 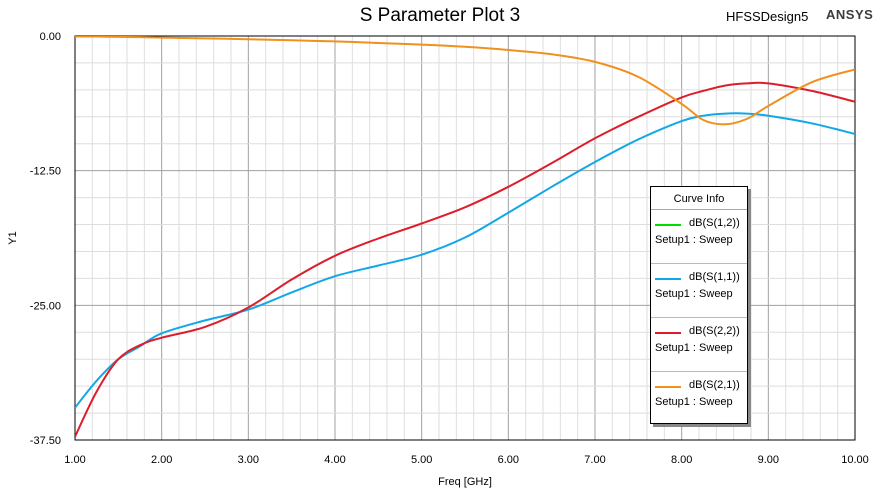 What do you see at coordinates (248, 460) in the screenshot?
I see `x-tick-label: 3.00` at bounding box center [248, 460].